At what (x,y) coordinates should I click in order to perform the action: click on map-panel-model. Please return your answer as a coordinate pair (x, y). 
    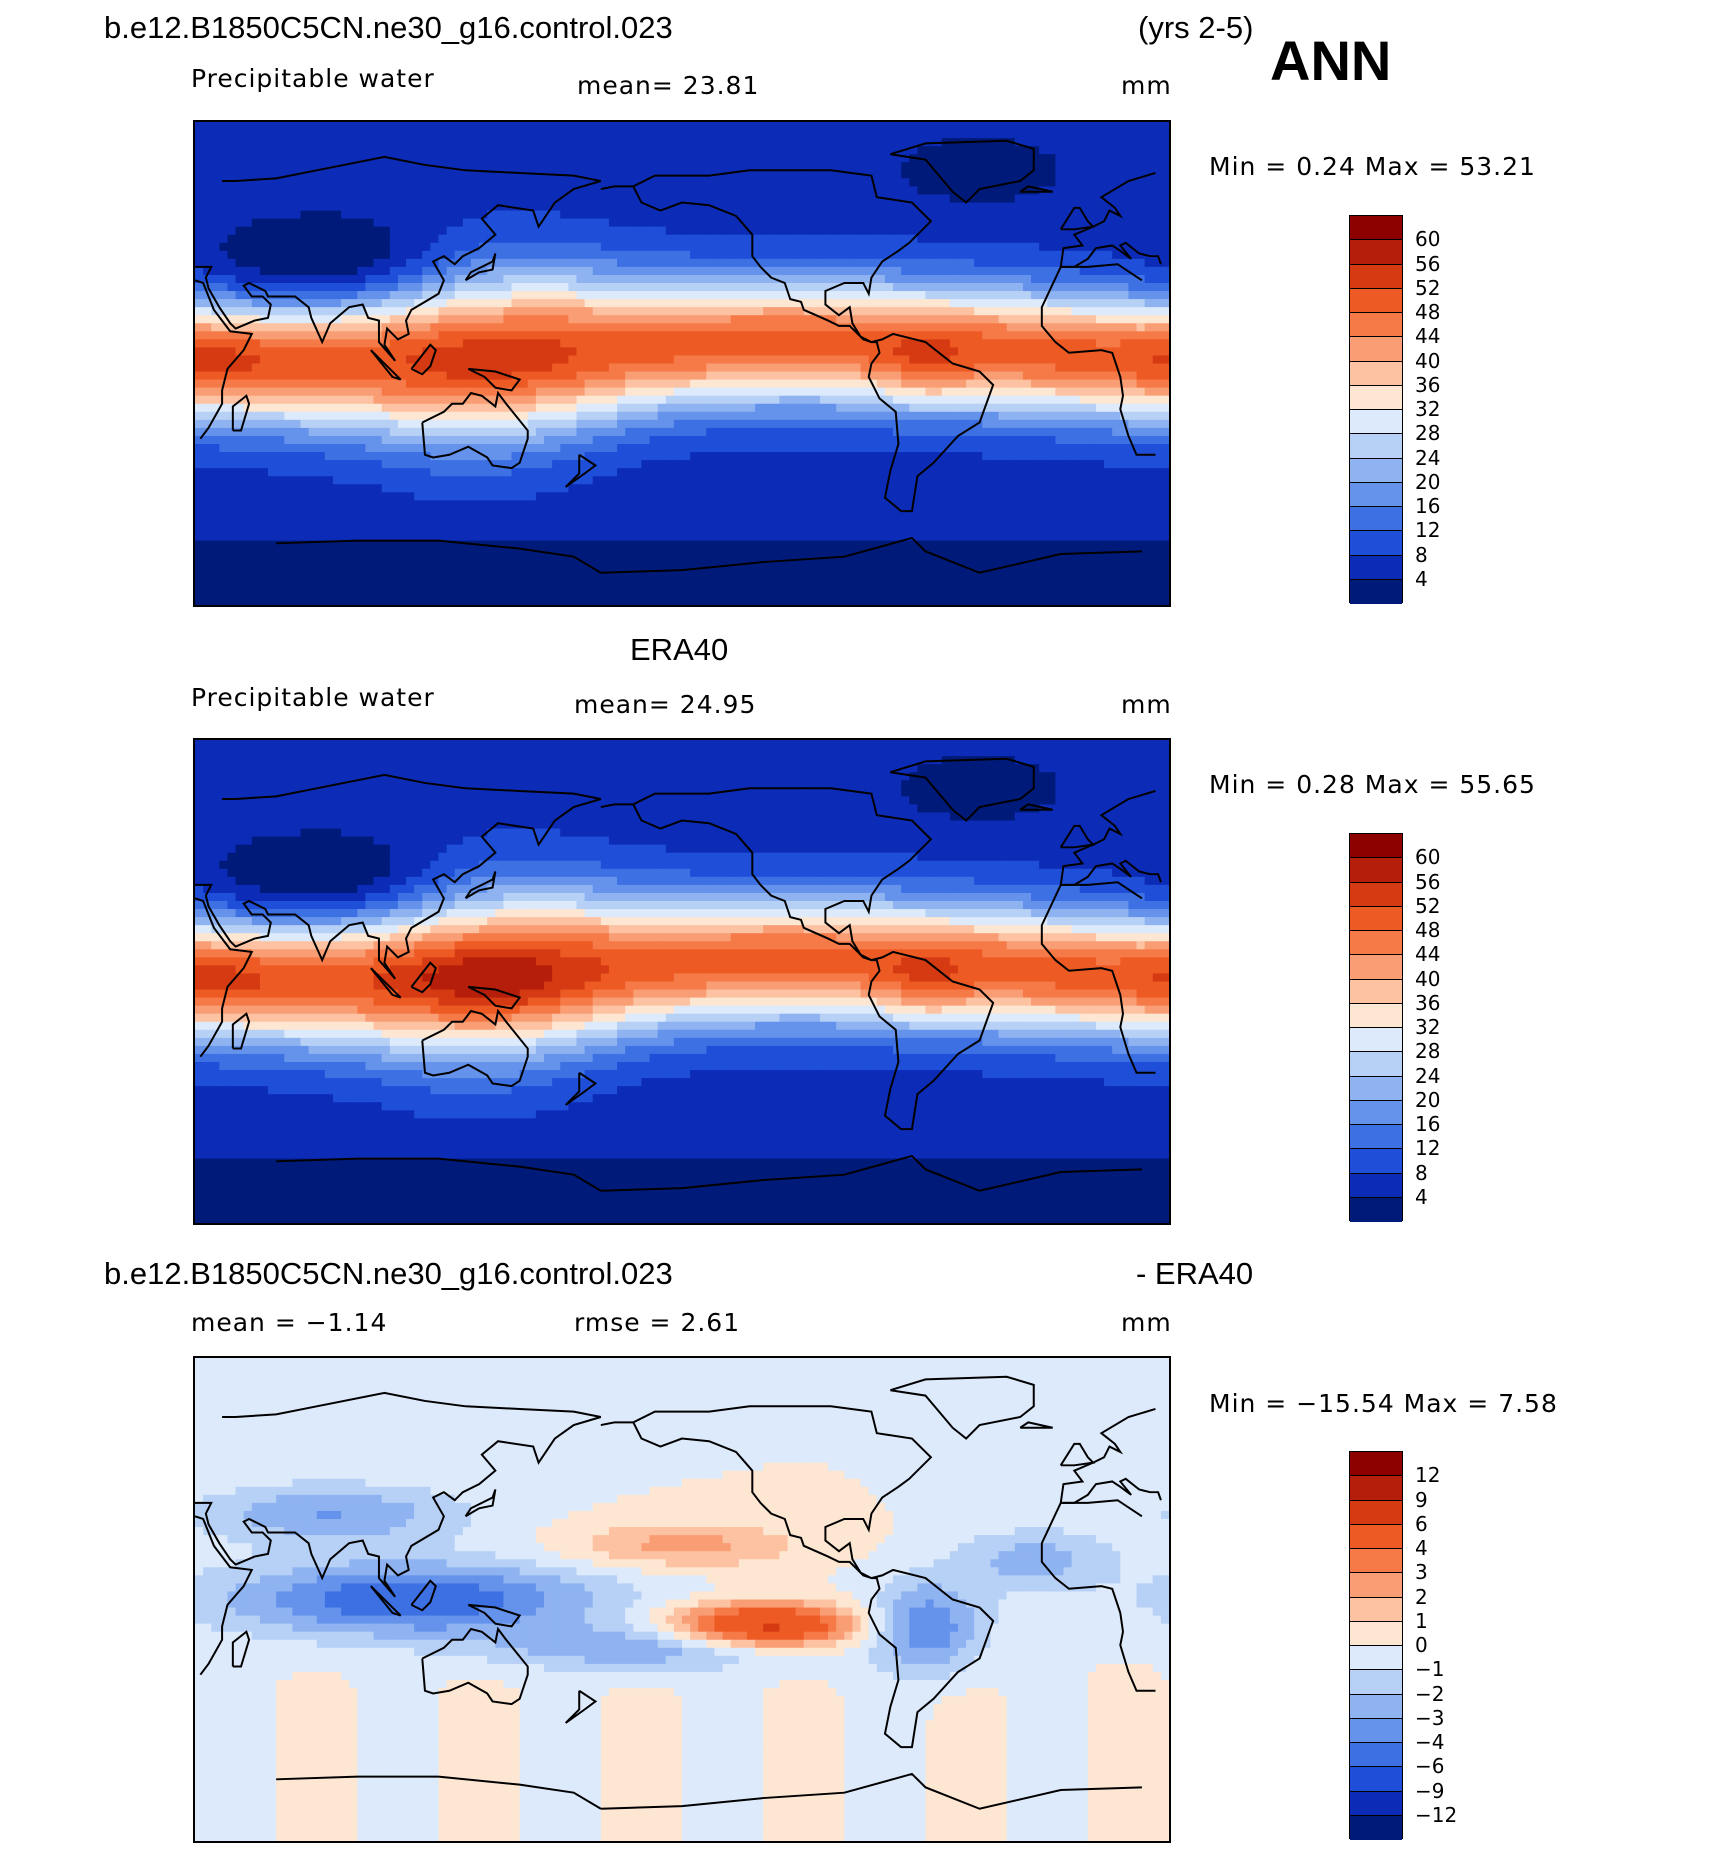
    Looking at the image, I should click on (682, 363).